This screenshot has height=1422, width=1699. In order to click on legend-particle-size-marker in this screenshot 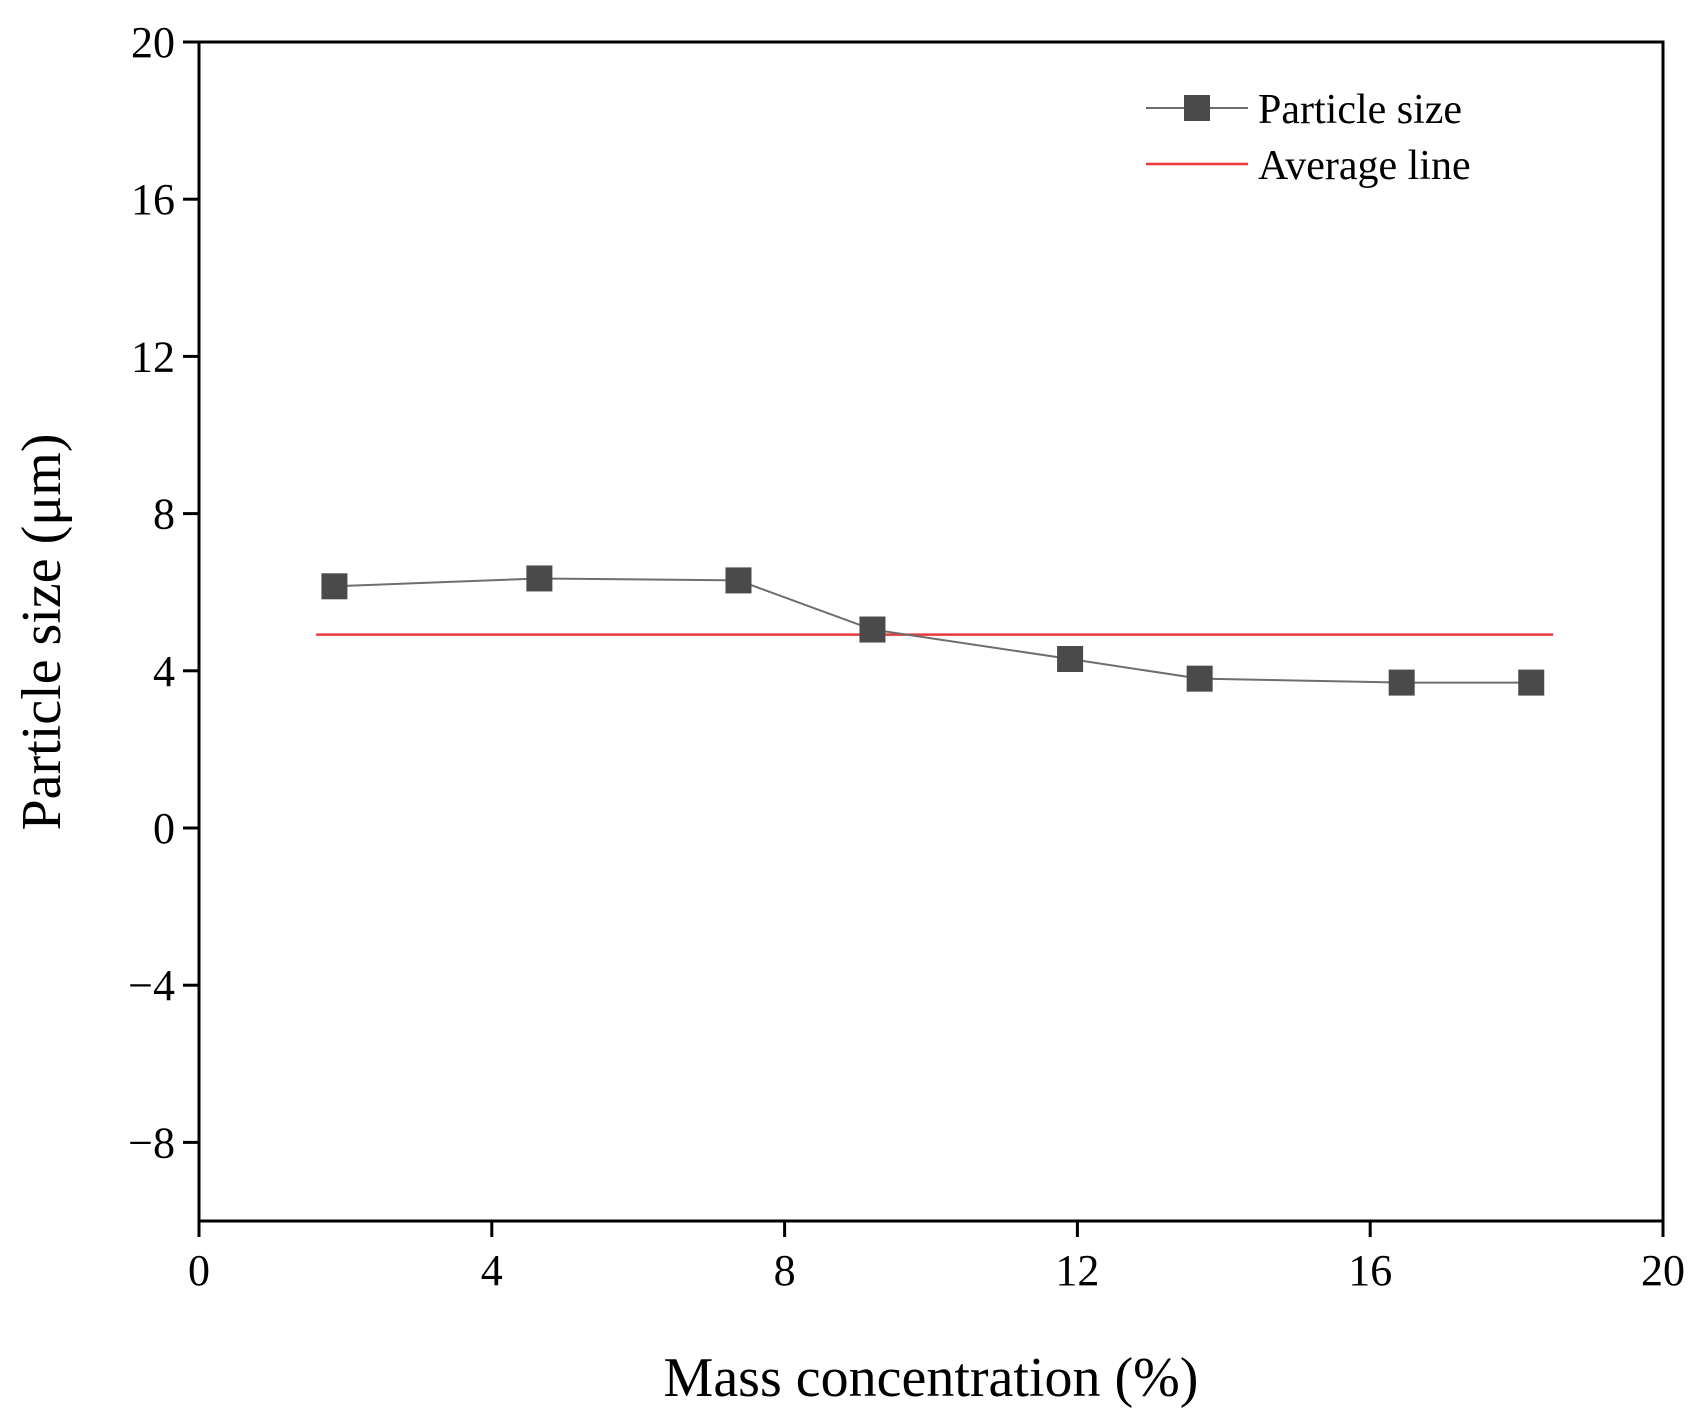, I will do `click(1197, 108)`.